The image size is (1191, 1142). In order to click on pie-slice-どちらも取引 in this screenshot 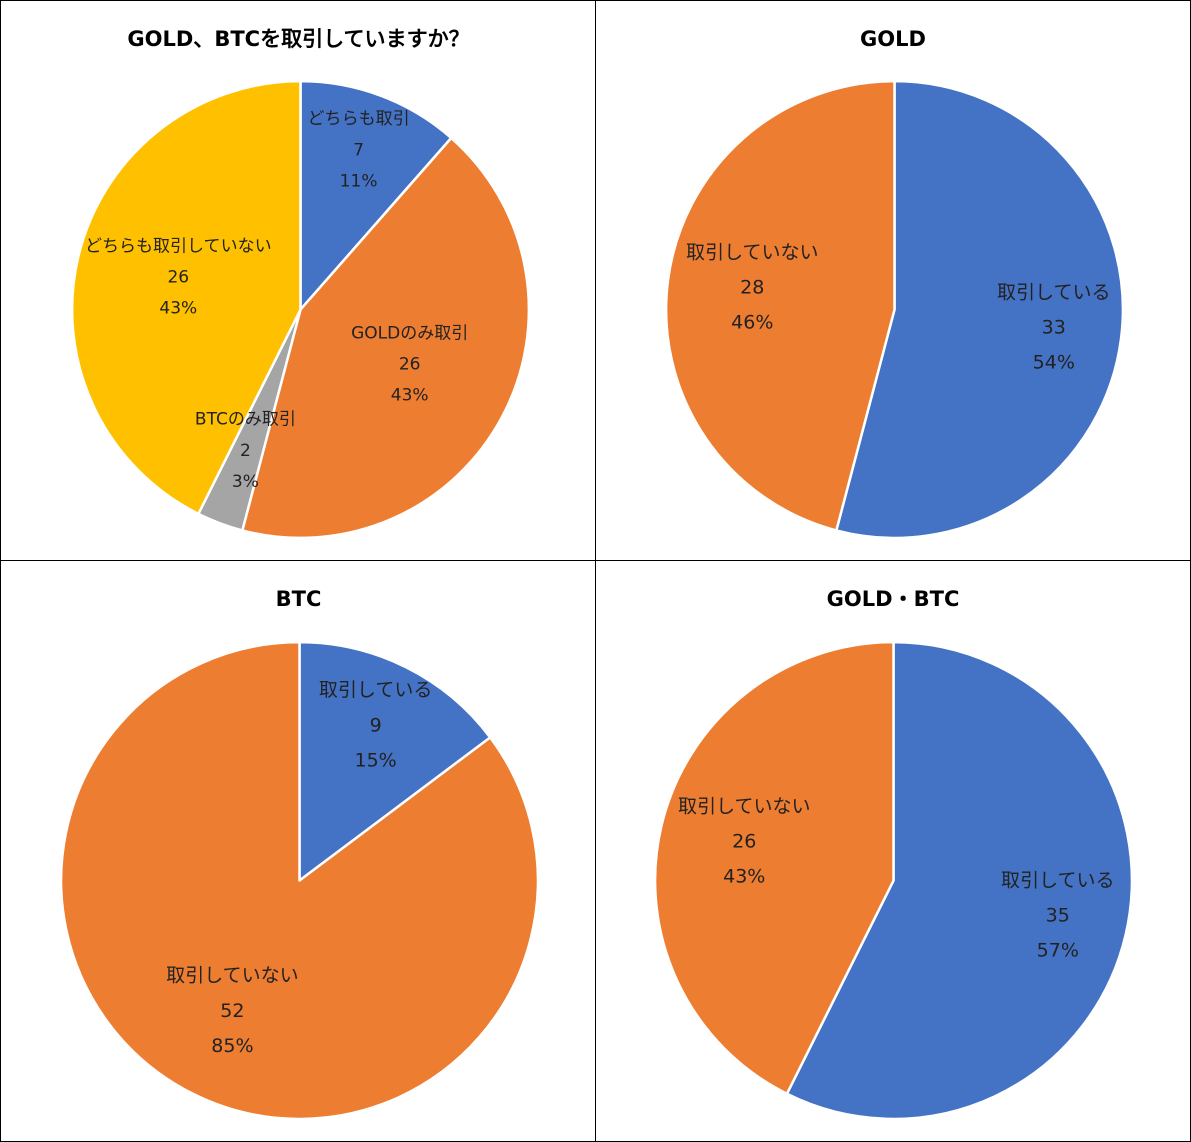, I will do `click(376, 195)`.